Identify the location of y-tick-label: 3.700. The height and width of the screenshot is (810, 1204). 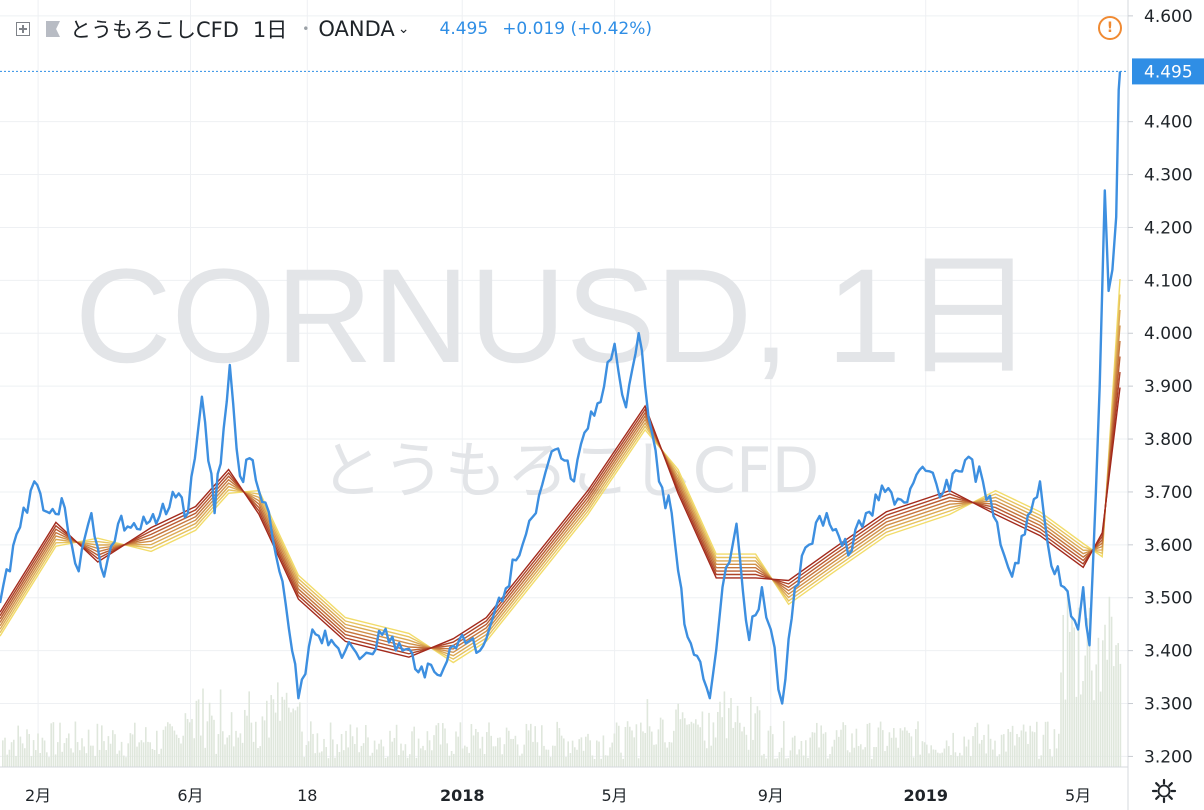
(1168, 493).